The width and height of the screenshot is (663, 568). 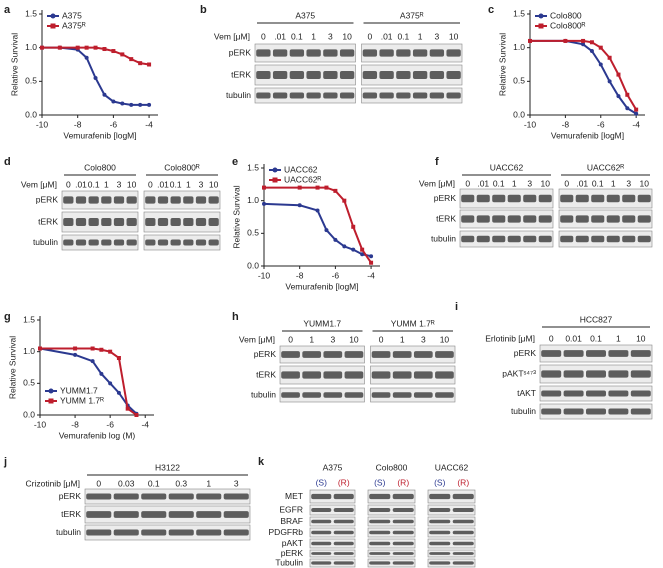 I want to click on row-label: EGFR, so click(x=291, y=509).